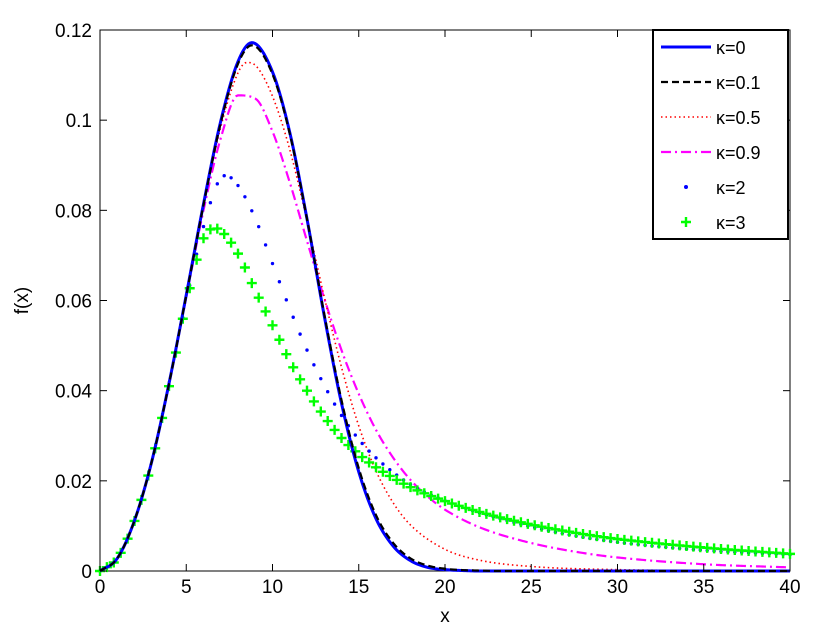 The image size is (830, 643). Describe the element at coordinates (73, 302) in the screenshot. I see `y-tick-label: 0.06` at that location.